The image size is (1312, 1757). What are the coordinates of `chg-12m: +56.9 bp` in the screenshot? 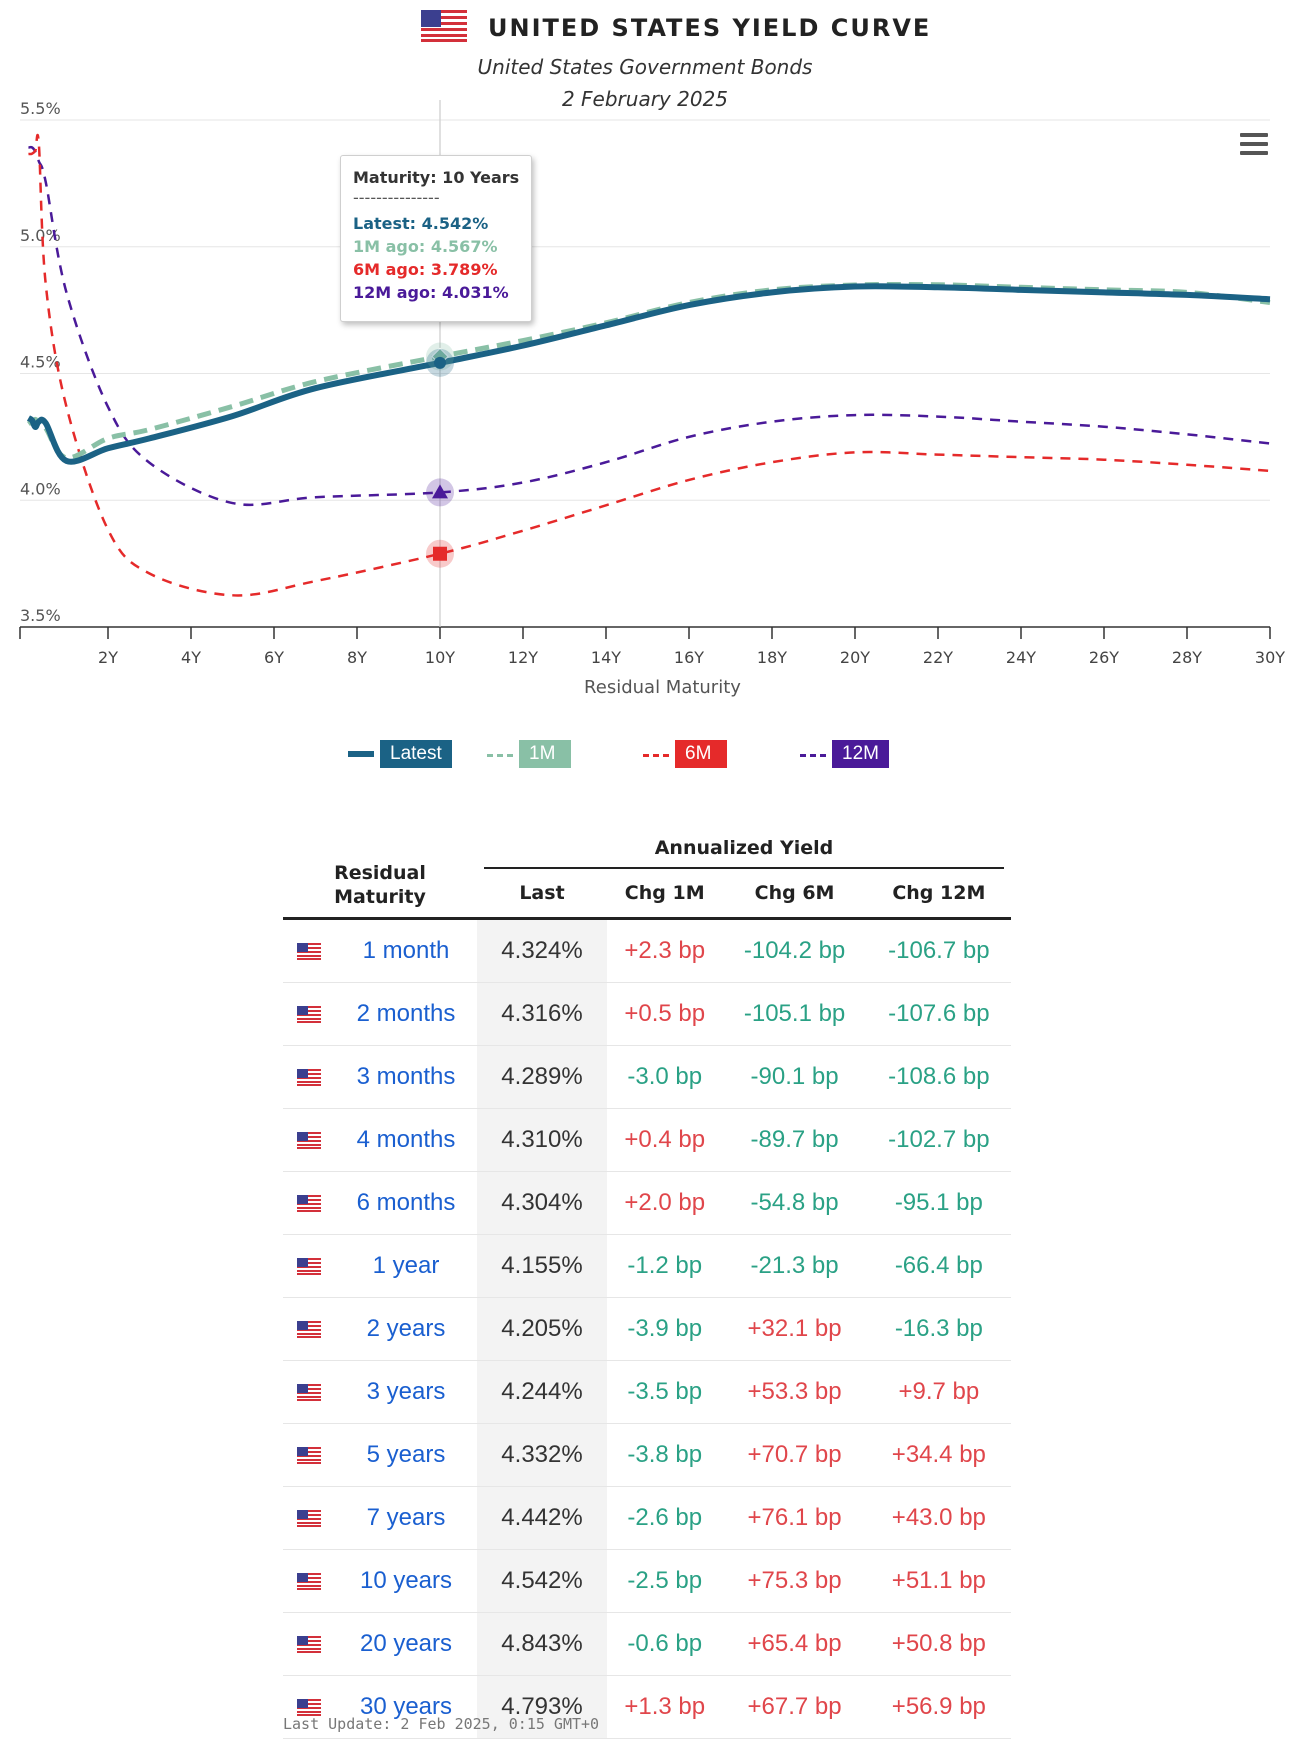 It's located at (938, 1707).